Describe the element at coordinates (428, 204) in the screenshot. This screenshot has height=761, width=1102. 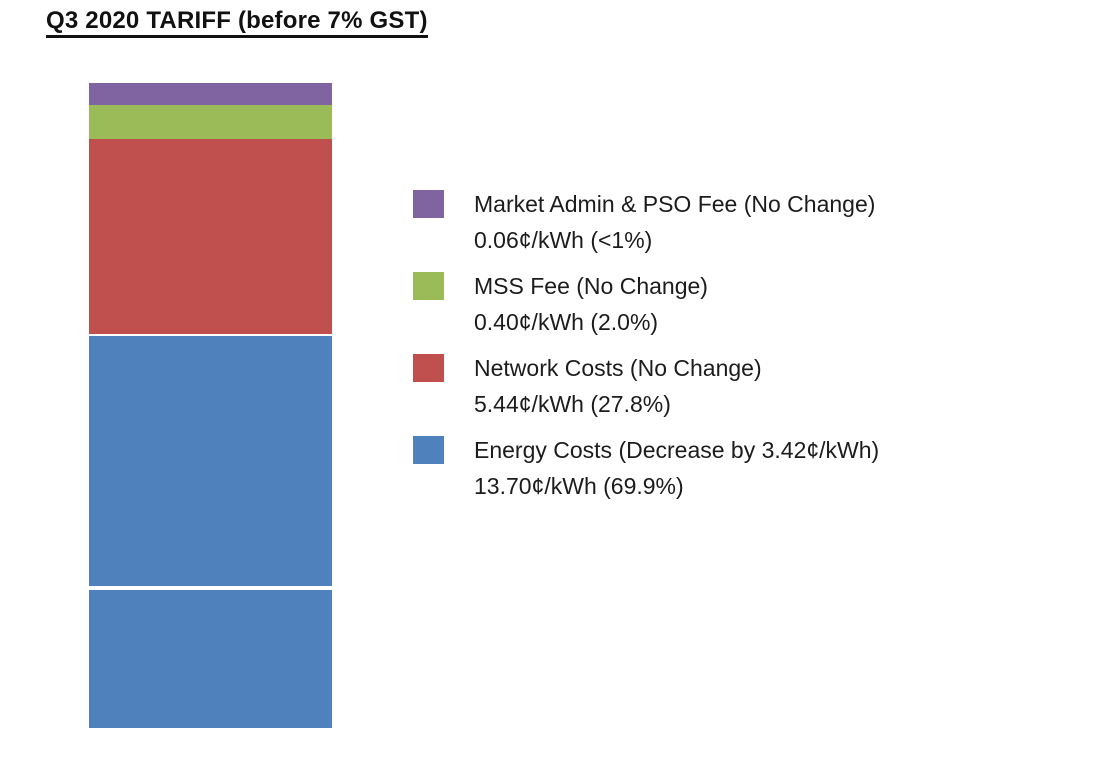
I see `legend-swatch-purple` at that location.